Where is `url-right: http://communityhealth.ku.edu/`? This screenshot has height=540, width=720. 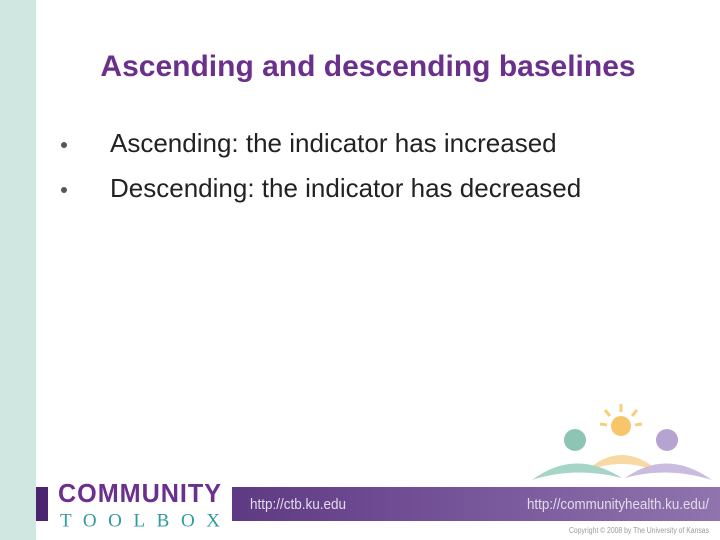 url-right: http://communityhealth.ku.edu/ is located at coordinates (618, 504).